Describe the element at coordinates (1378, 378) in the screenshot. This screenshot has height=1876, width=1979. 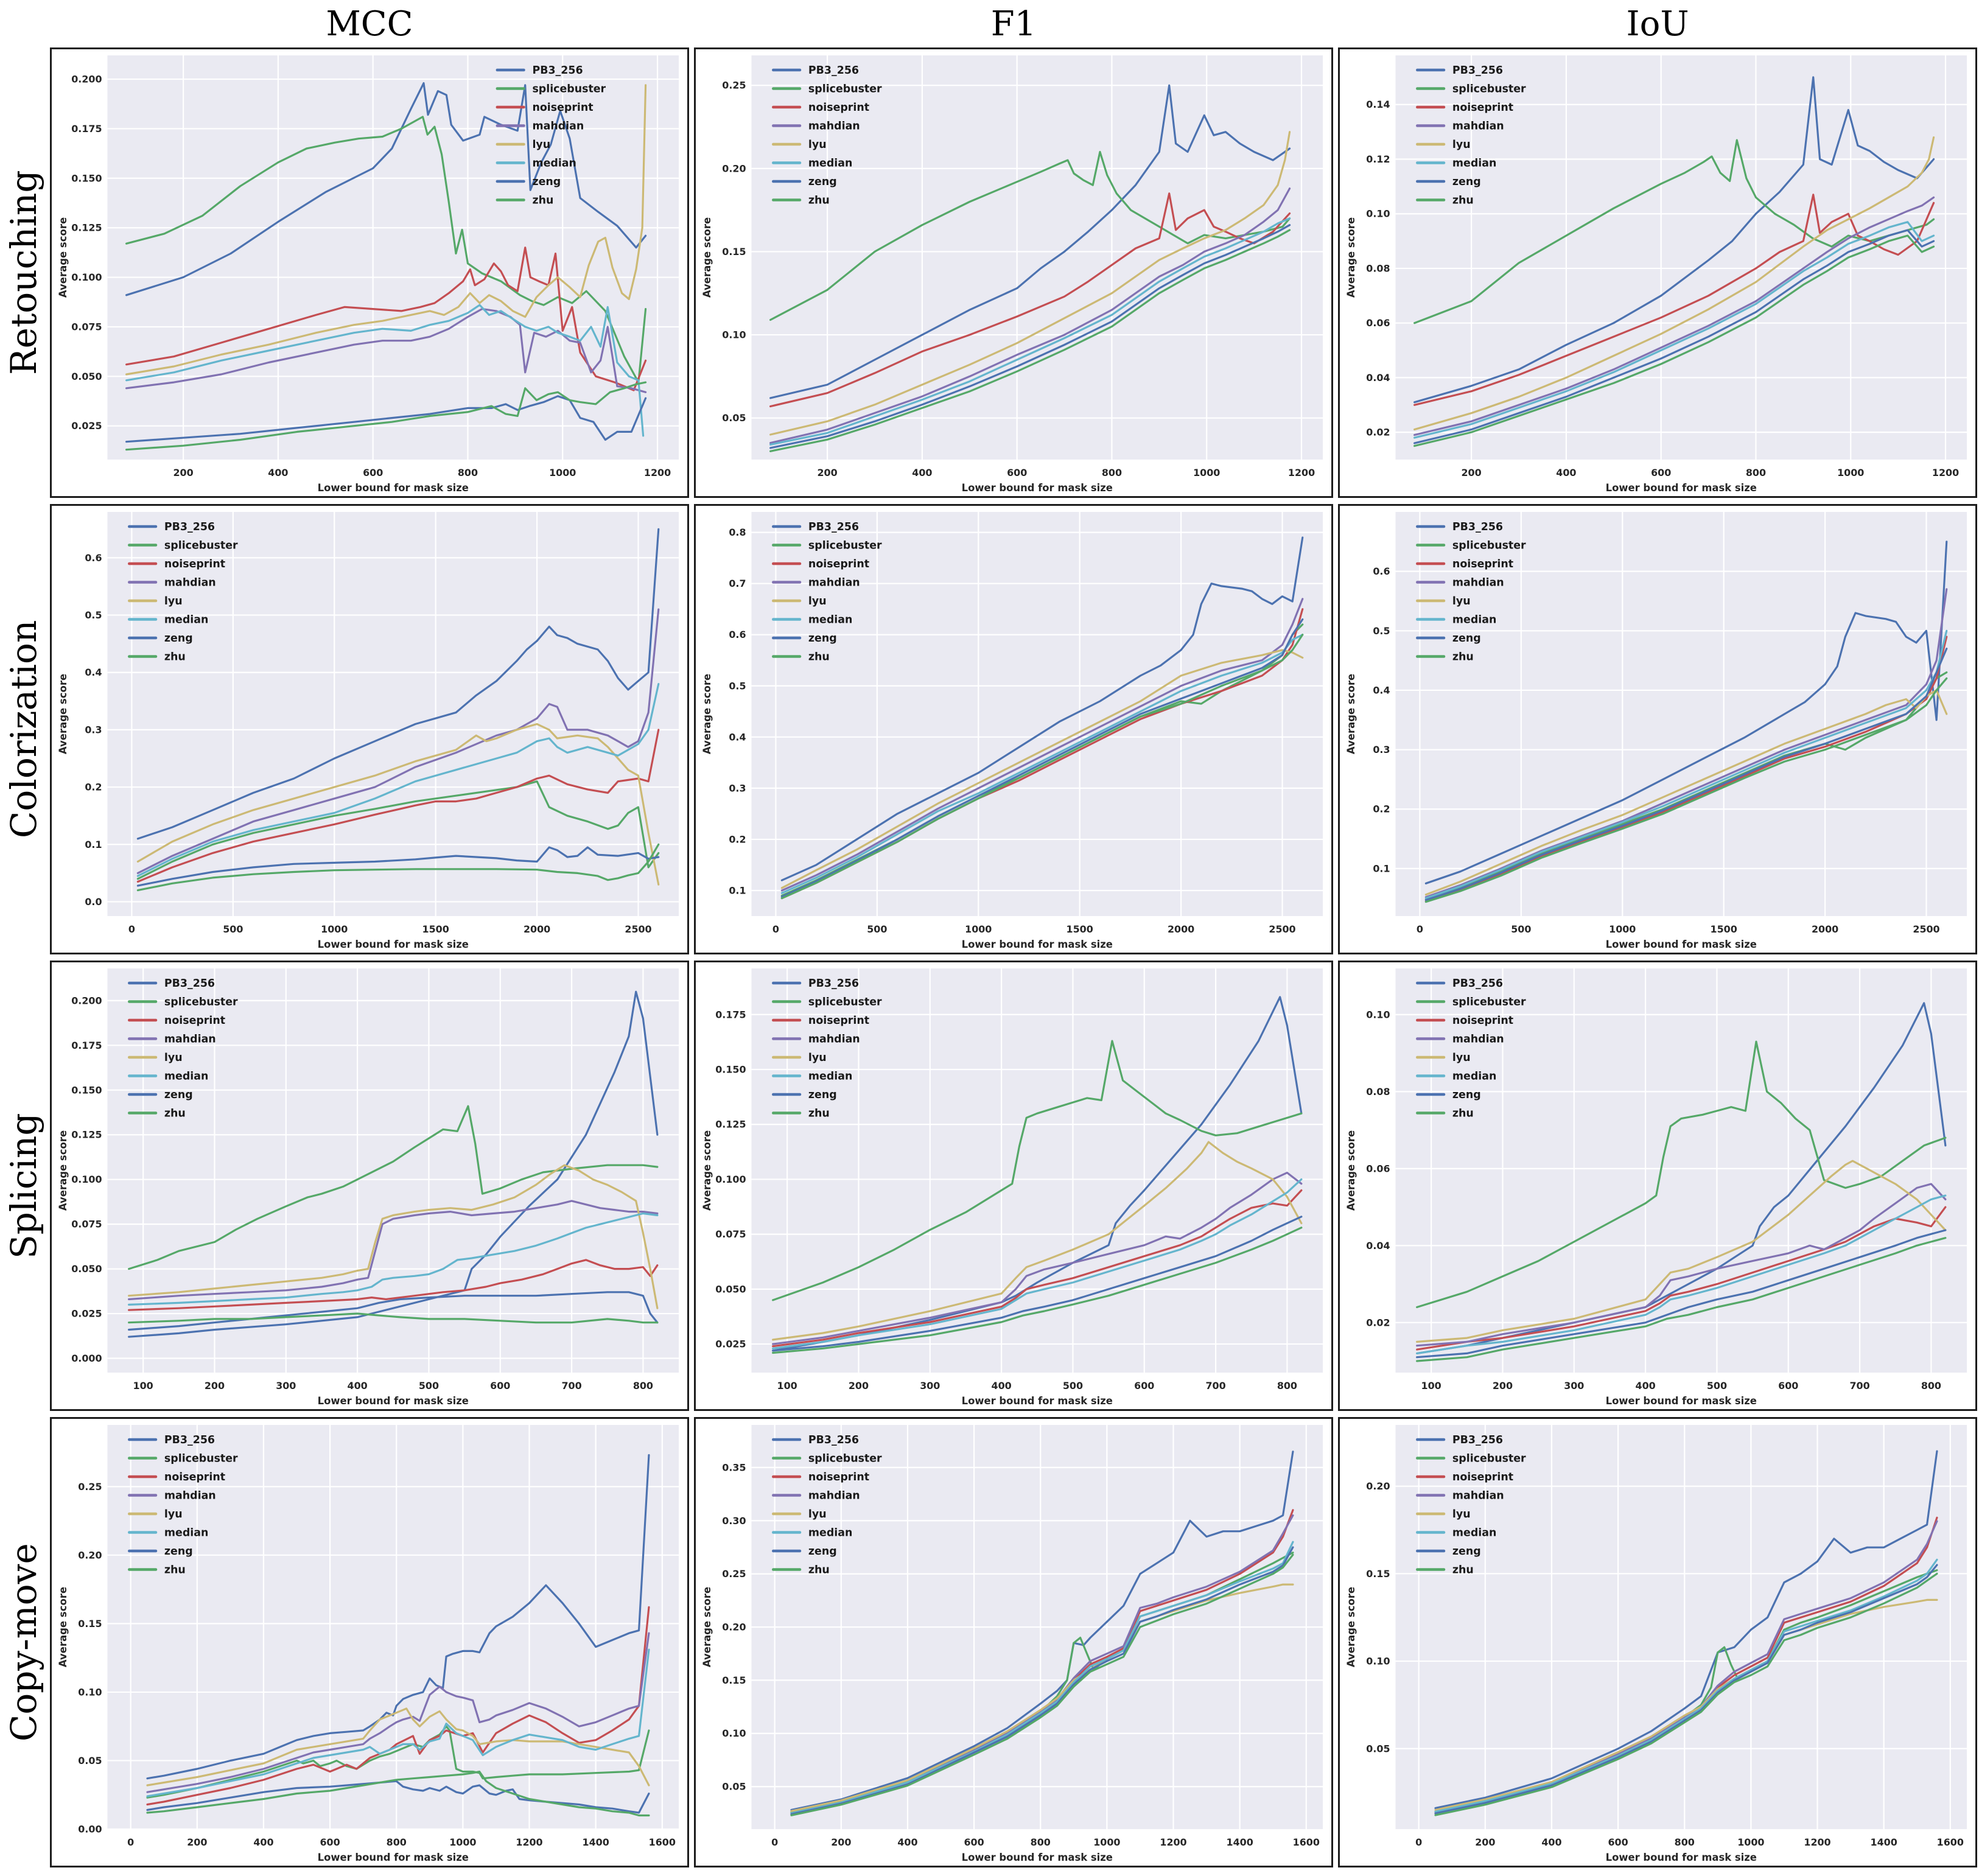
I see `y-tick-label: 0.04` at that location.